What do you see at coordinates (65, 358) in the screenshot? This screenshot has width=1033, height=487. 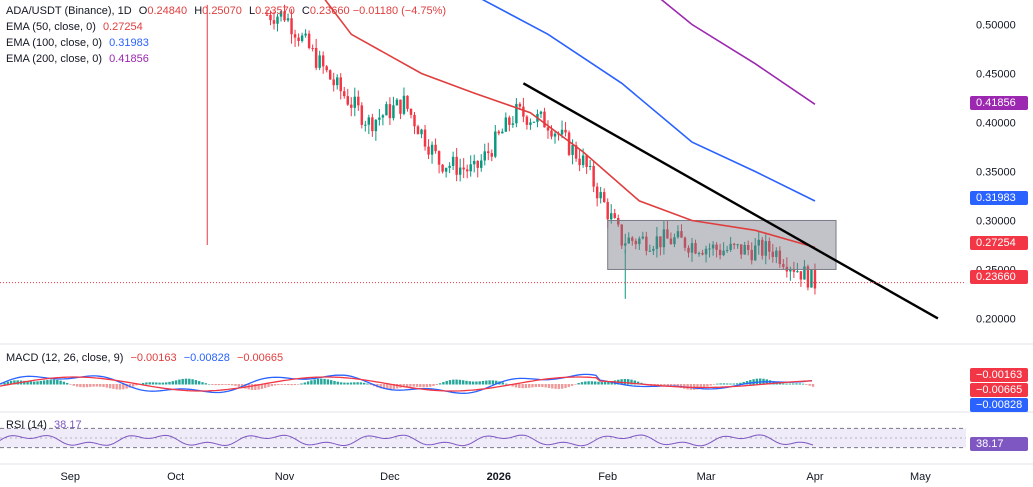 I see `macd-label: MACD (12, 26, close, 9)` at bounding box center [65, 358].